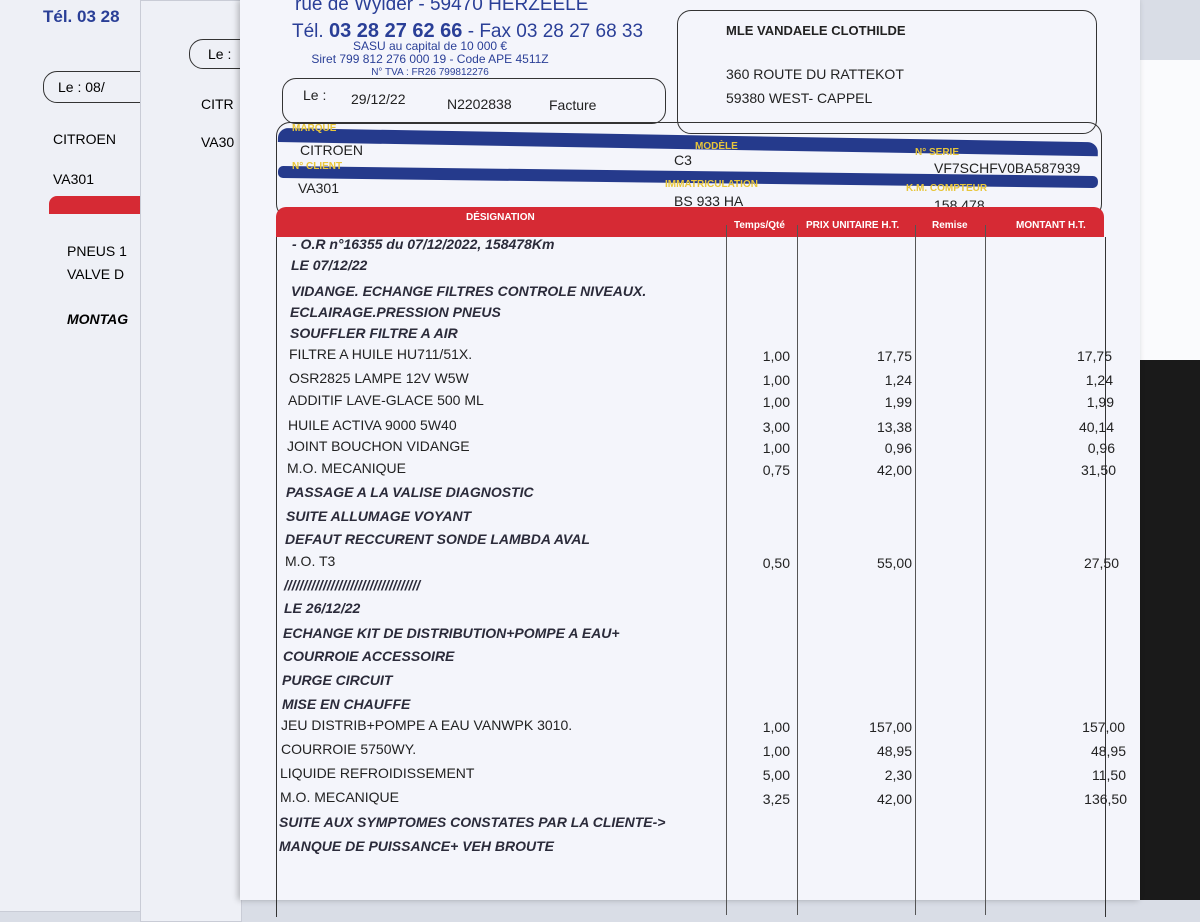 The width and height of the screenshot is (1200, 922). Describe the element at coordinates (314, 128) in the screenshot. I see `marque-label: MARQUE` at that location.